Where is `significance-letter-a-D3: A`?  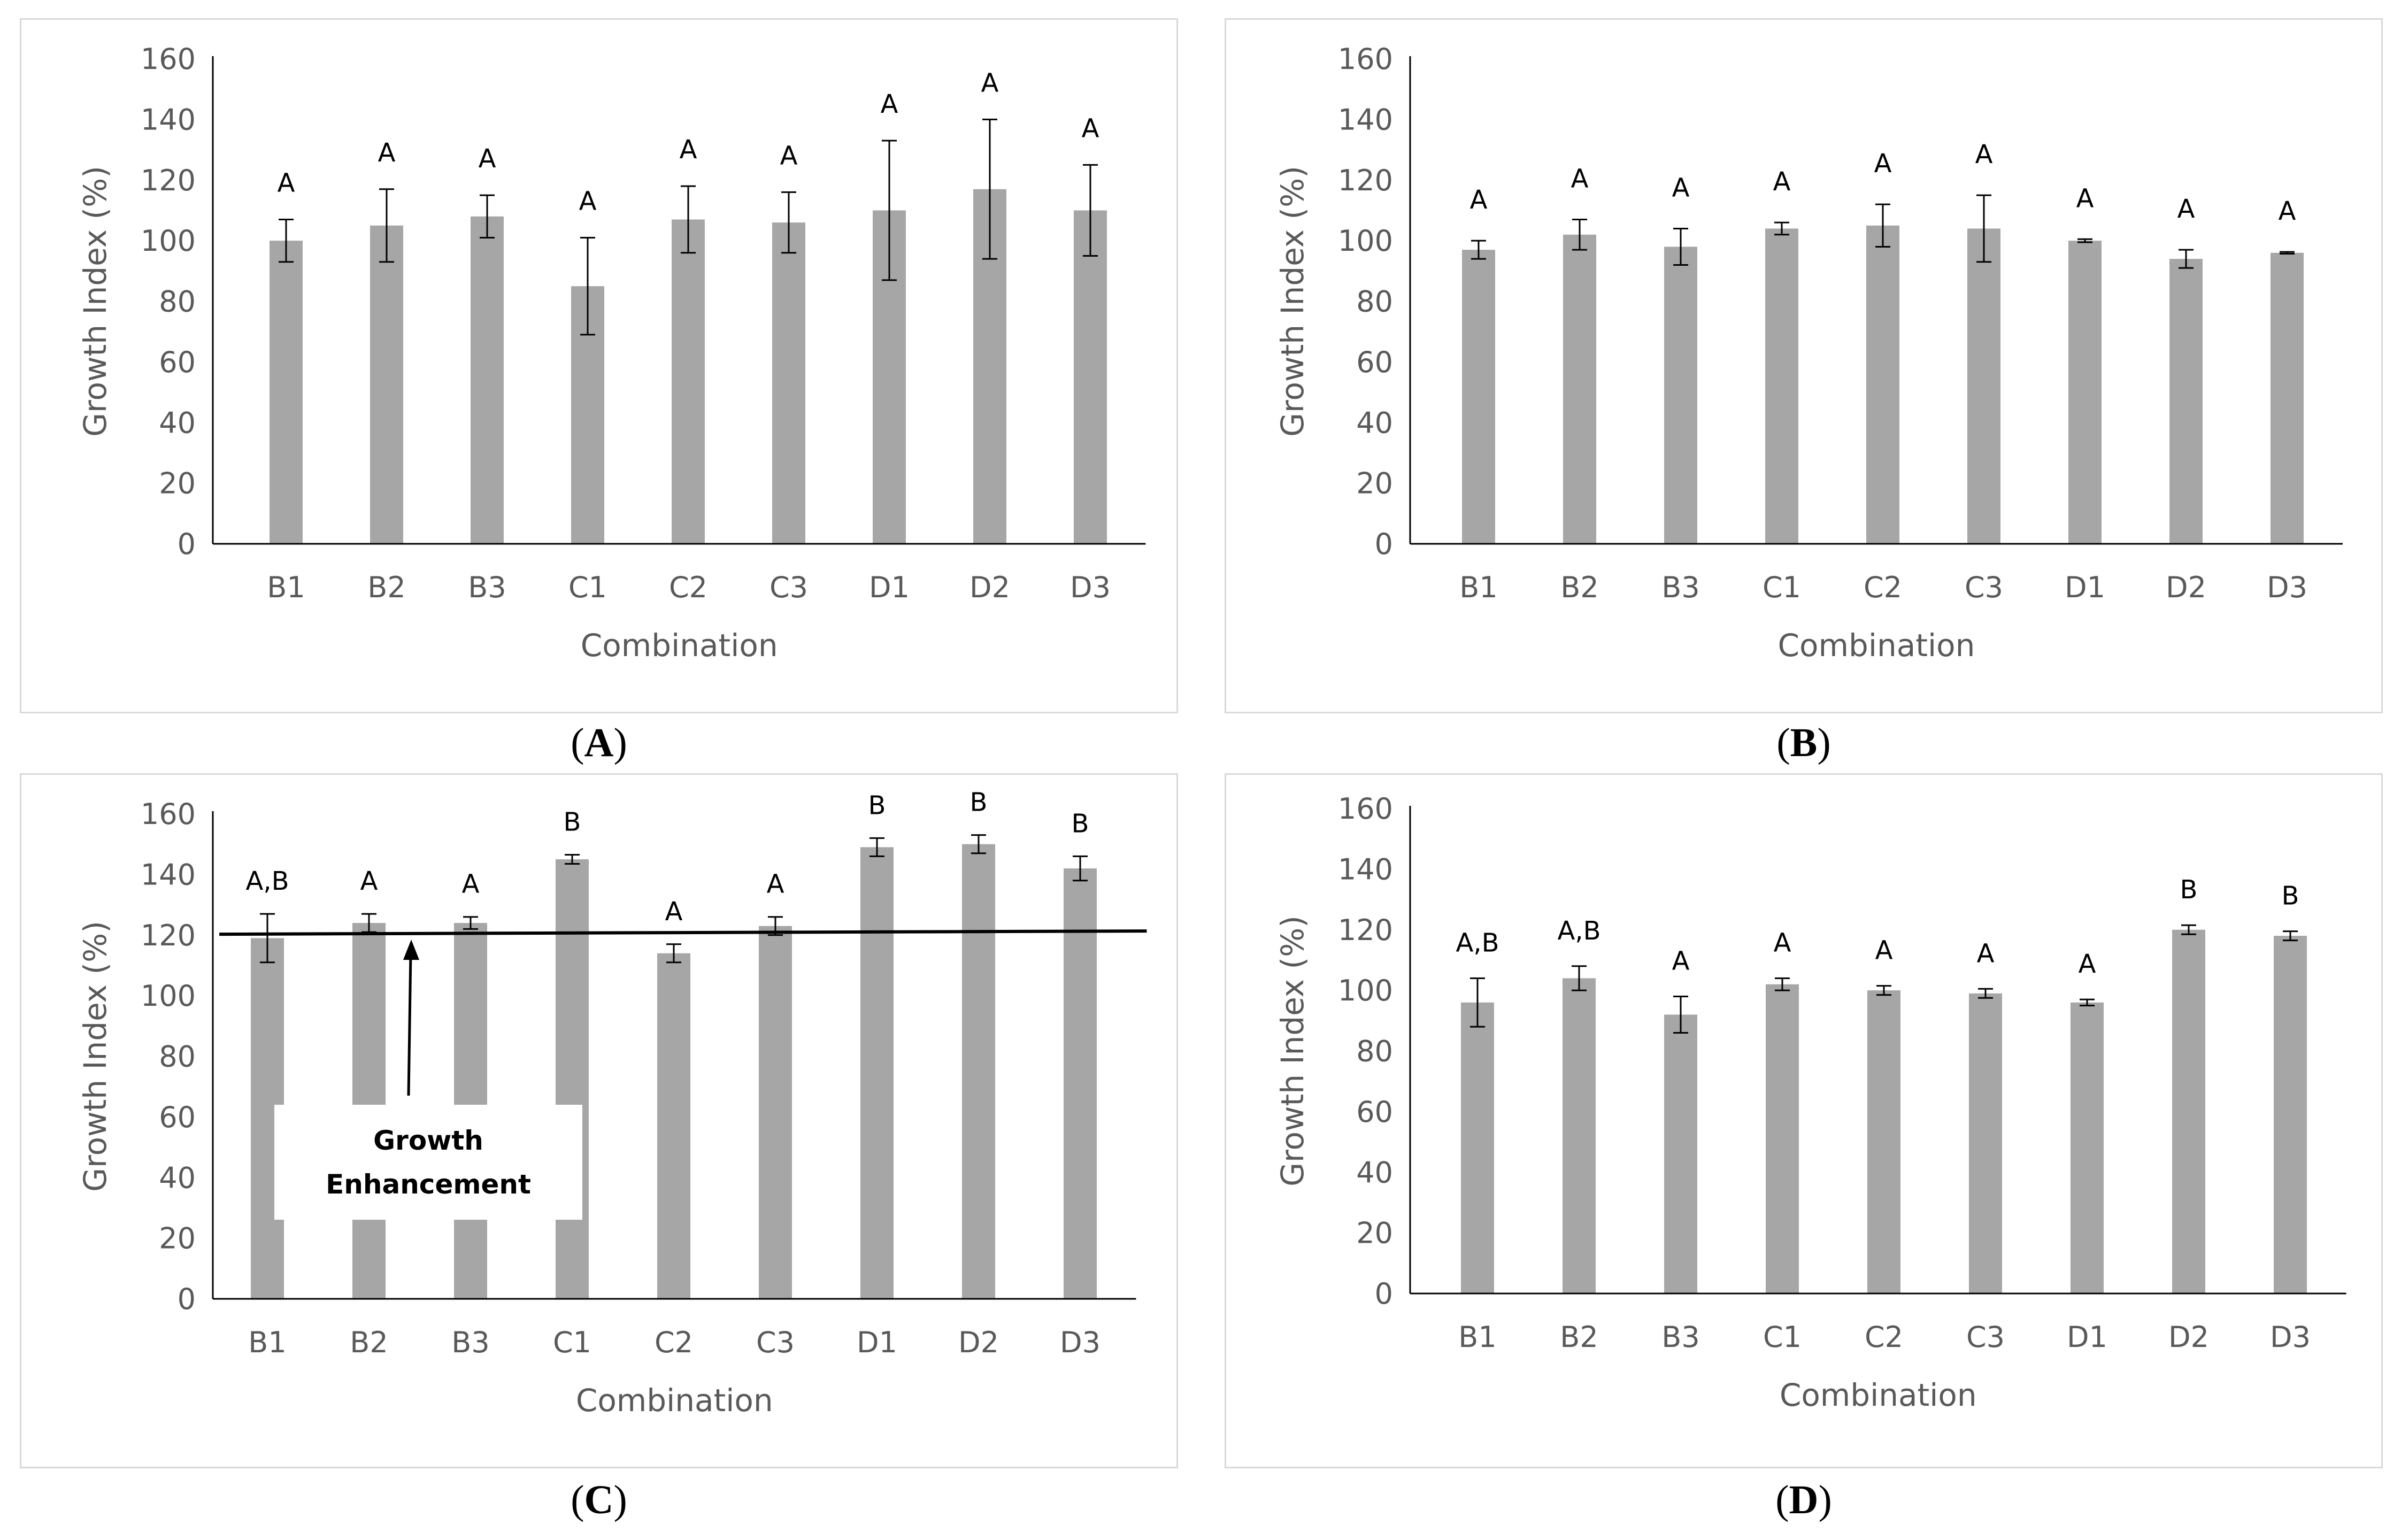 significance-letter-a-D3: A is located at coordinates (1090, 128).